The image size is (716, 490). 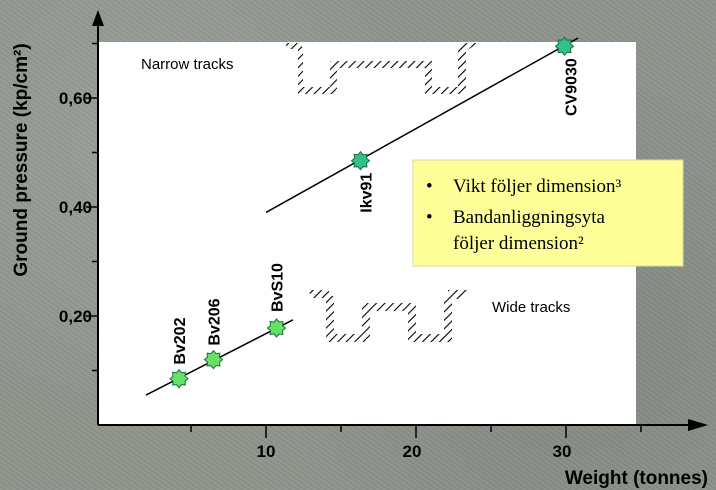 What do you see at coordinates (179, 378) in the screenshot?
I see `marker-bv202` at bounding box center [179, 378].